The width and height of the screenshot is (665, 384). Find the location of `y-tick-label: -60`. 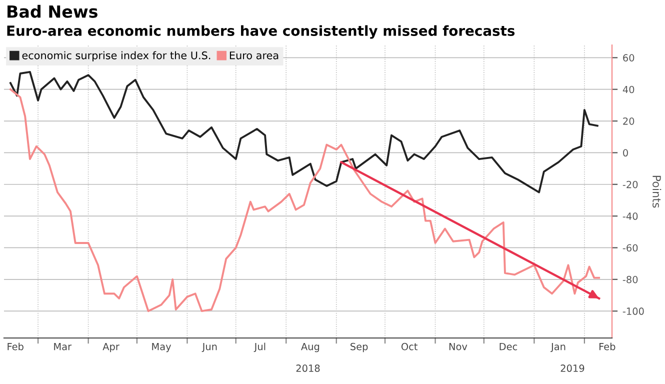

y-tick-label: -60 is located at coordinates (630, 248).